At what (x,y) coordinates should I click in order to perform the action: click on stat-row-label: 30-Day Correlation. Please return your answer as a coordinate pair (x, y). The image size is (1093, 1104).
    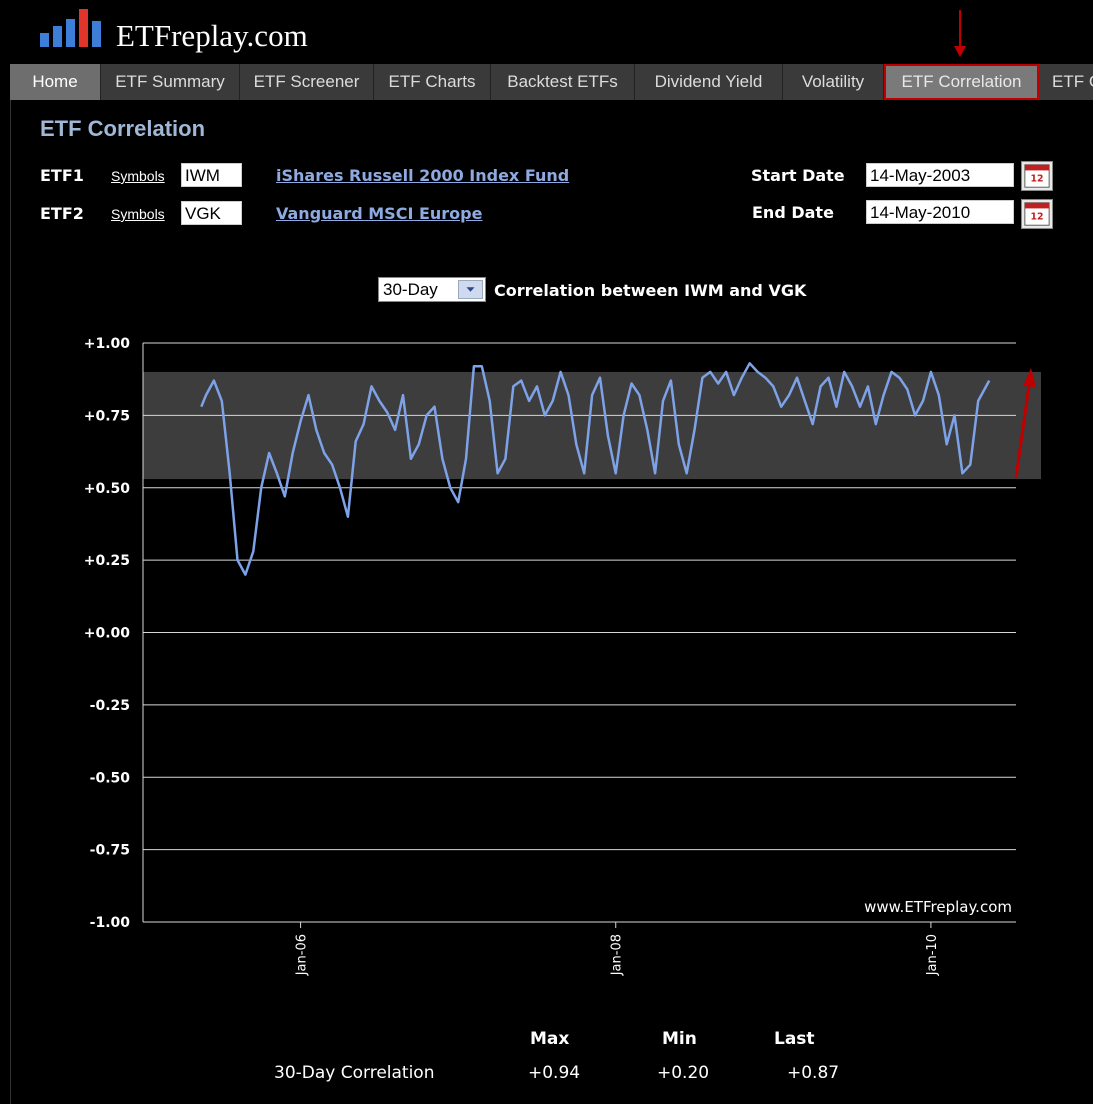
    Looking at the image, I should click on (354, 1073).